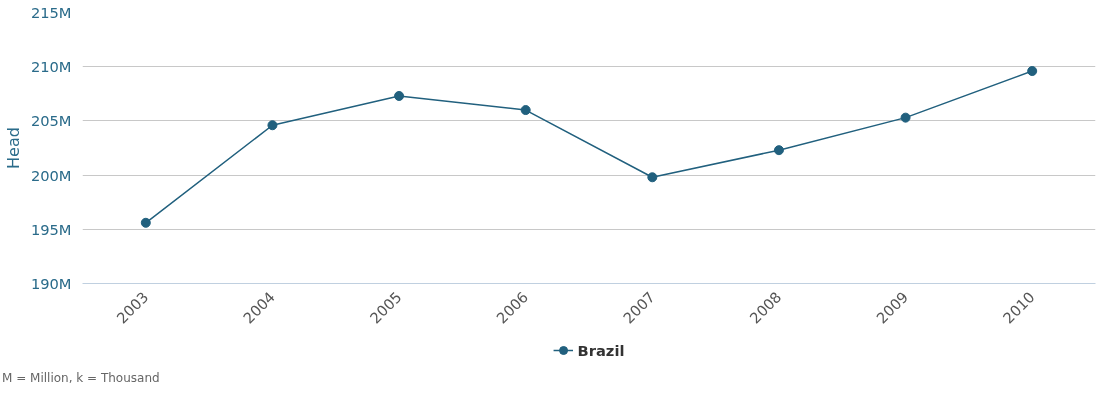  Describe the element at coordinates (51, 175) in the screenshot. I see `y-tick-label: 200M` at that location.